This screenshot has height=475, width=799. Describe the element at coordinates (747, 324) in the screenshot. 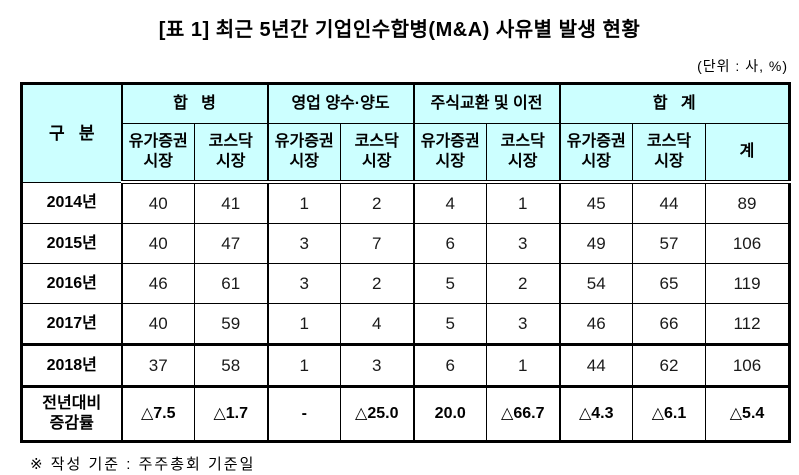

I see `data-cell: 112` at that location.